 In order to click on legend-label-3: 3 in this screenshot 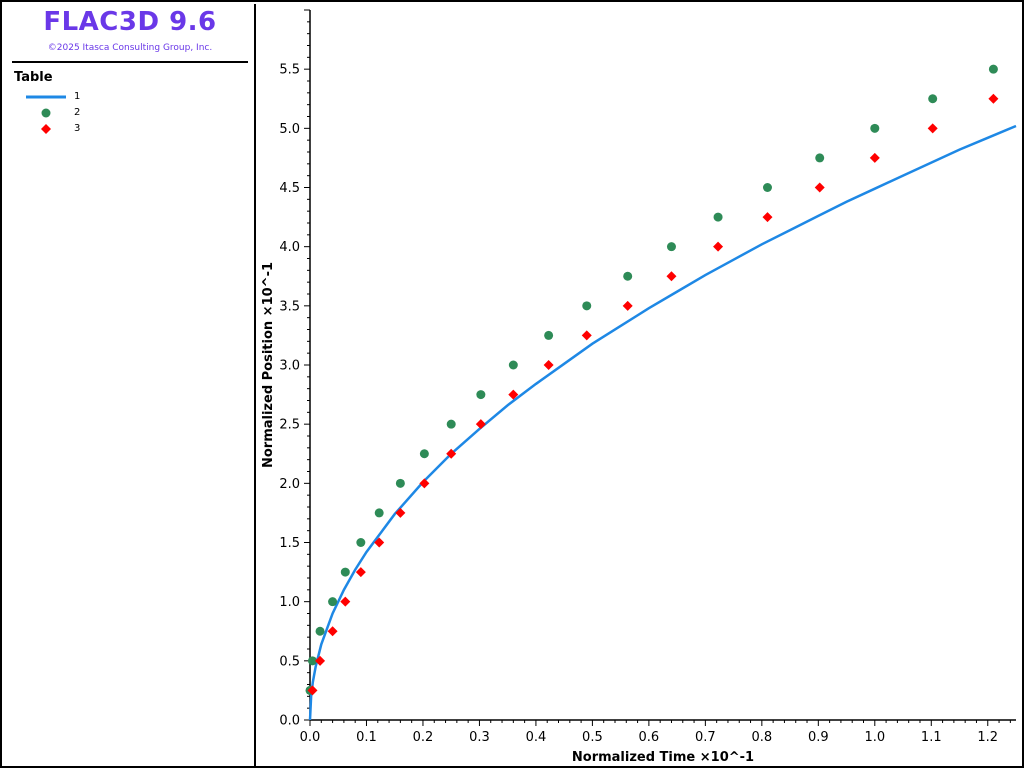, I will do `click(77, 128)`.